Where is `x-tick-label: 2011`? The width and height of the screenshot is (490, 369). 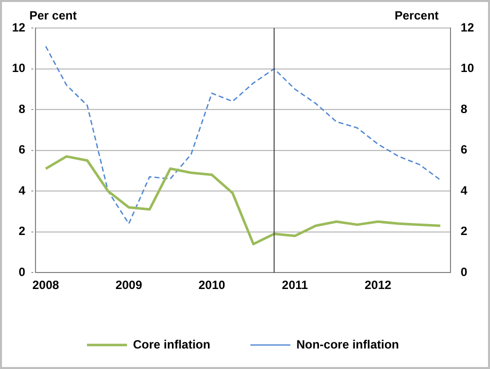 x-tick-label: 2011 is located at coordinates (295, 285).